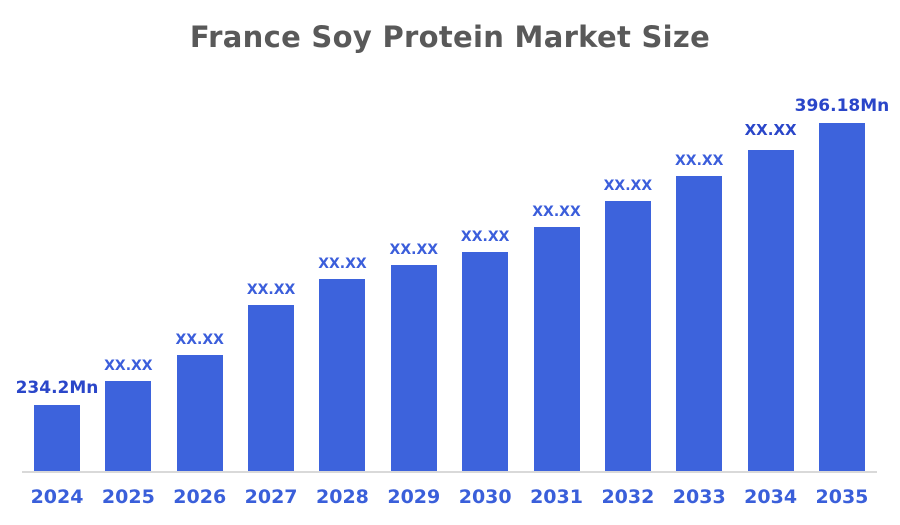 The width and height of the screenshot is (900, 525). I want to click on x-axis-label: 2028, so click(342, 497).